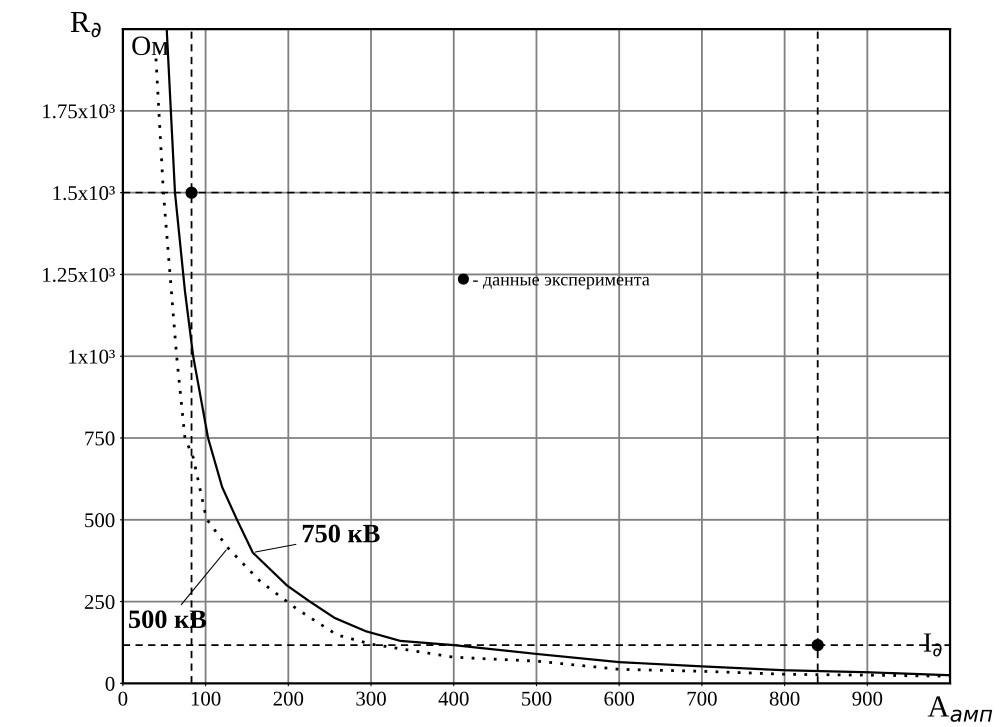 Image resolution: width=999 pixels, height=727 pixels. Describe the element at coordinates (99, 438) in the screenshot. I see `y-tick-label: 750` at that location.